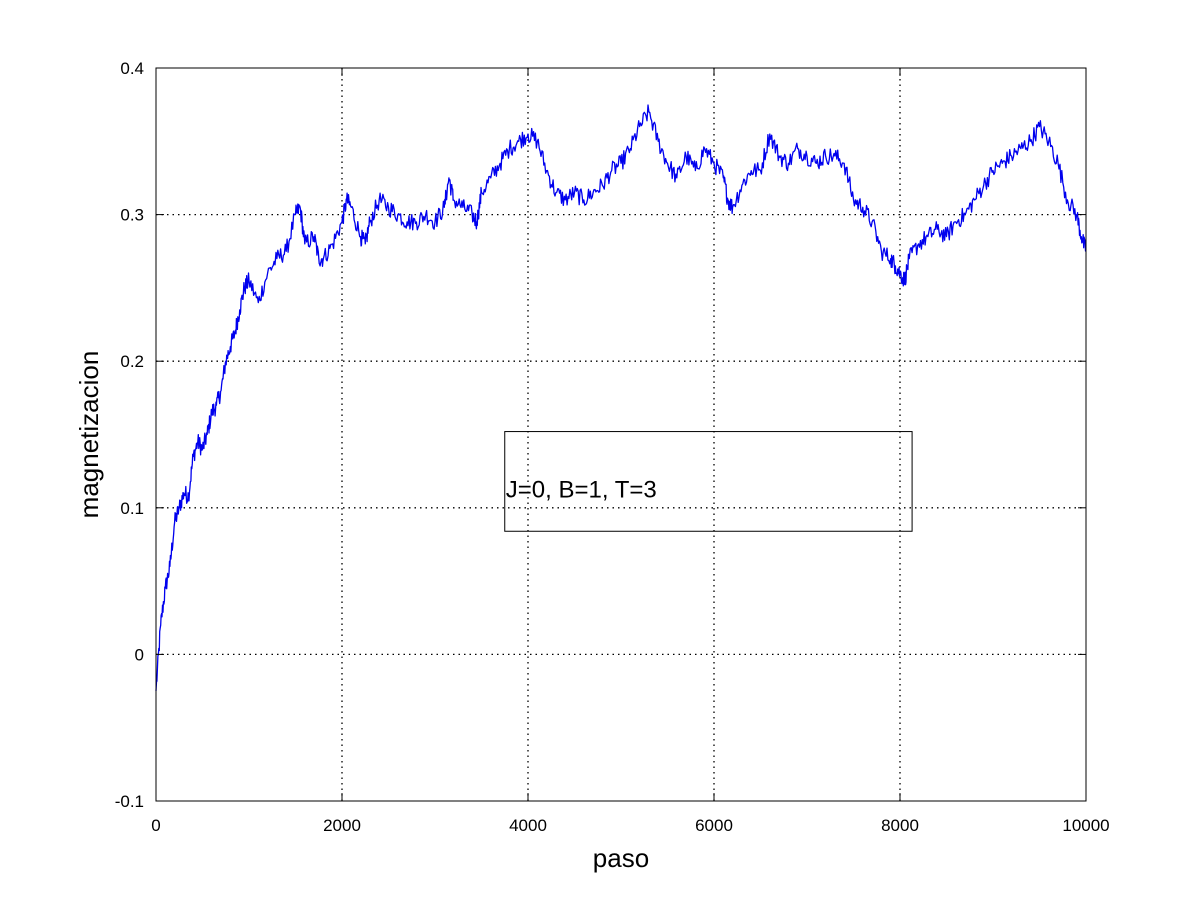 The height and width of the screenshot is (902, 1200). I want to click on y-tick-label: 0, so click(139, 654).